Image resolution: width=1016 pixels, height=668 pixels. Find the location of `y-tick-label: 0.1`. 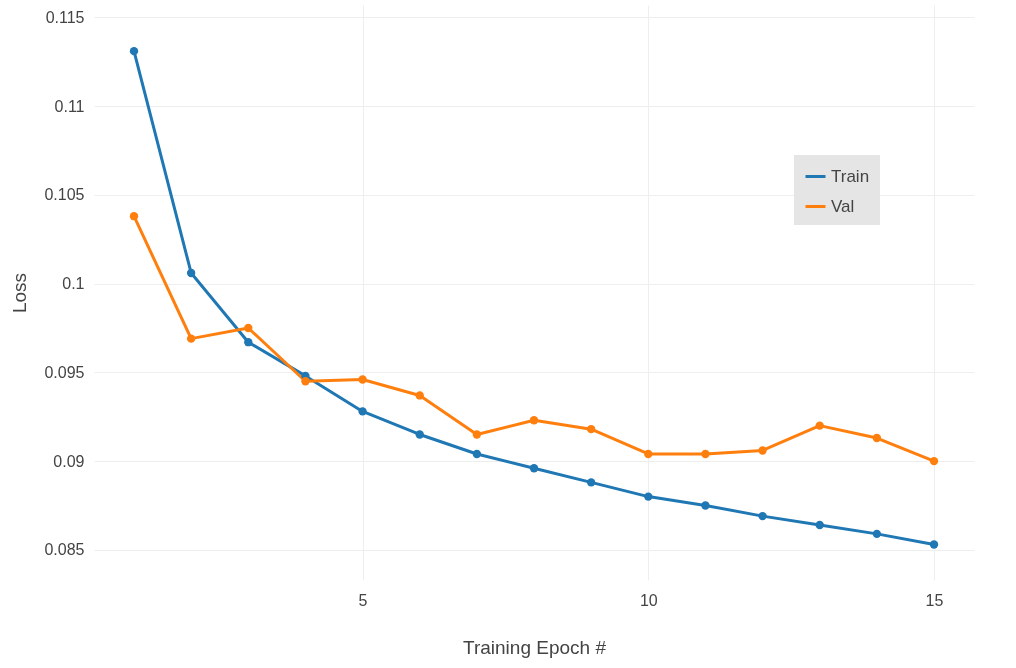

y-tick-label: 0.1 is located at coordinates (73, 284).